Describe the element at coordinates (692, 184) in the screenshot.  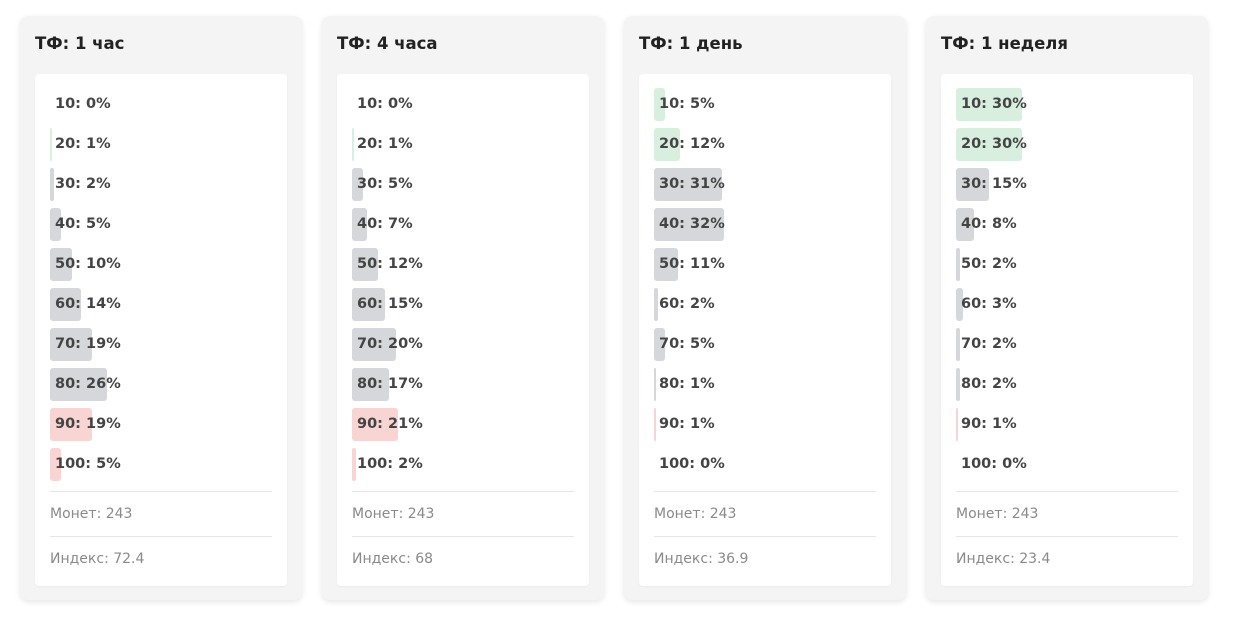
I see `bin-label: 30: 31%` at that location.